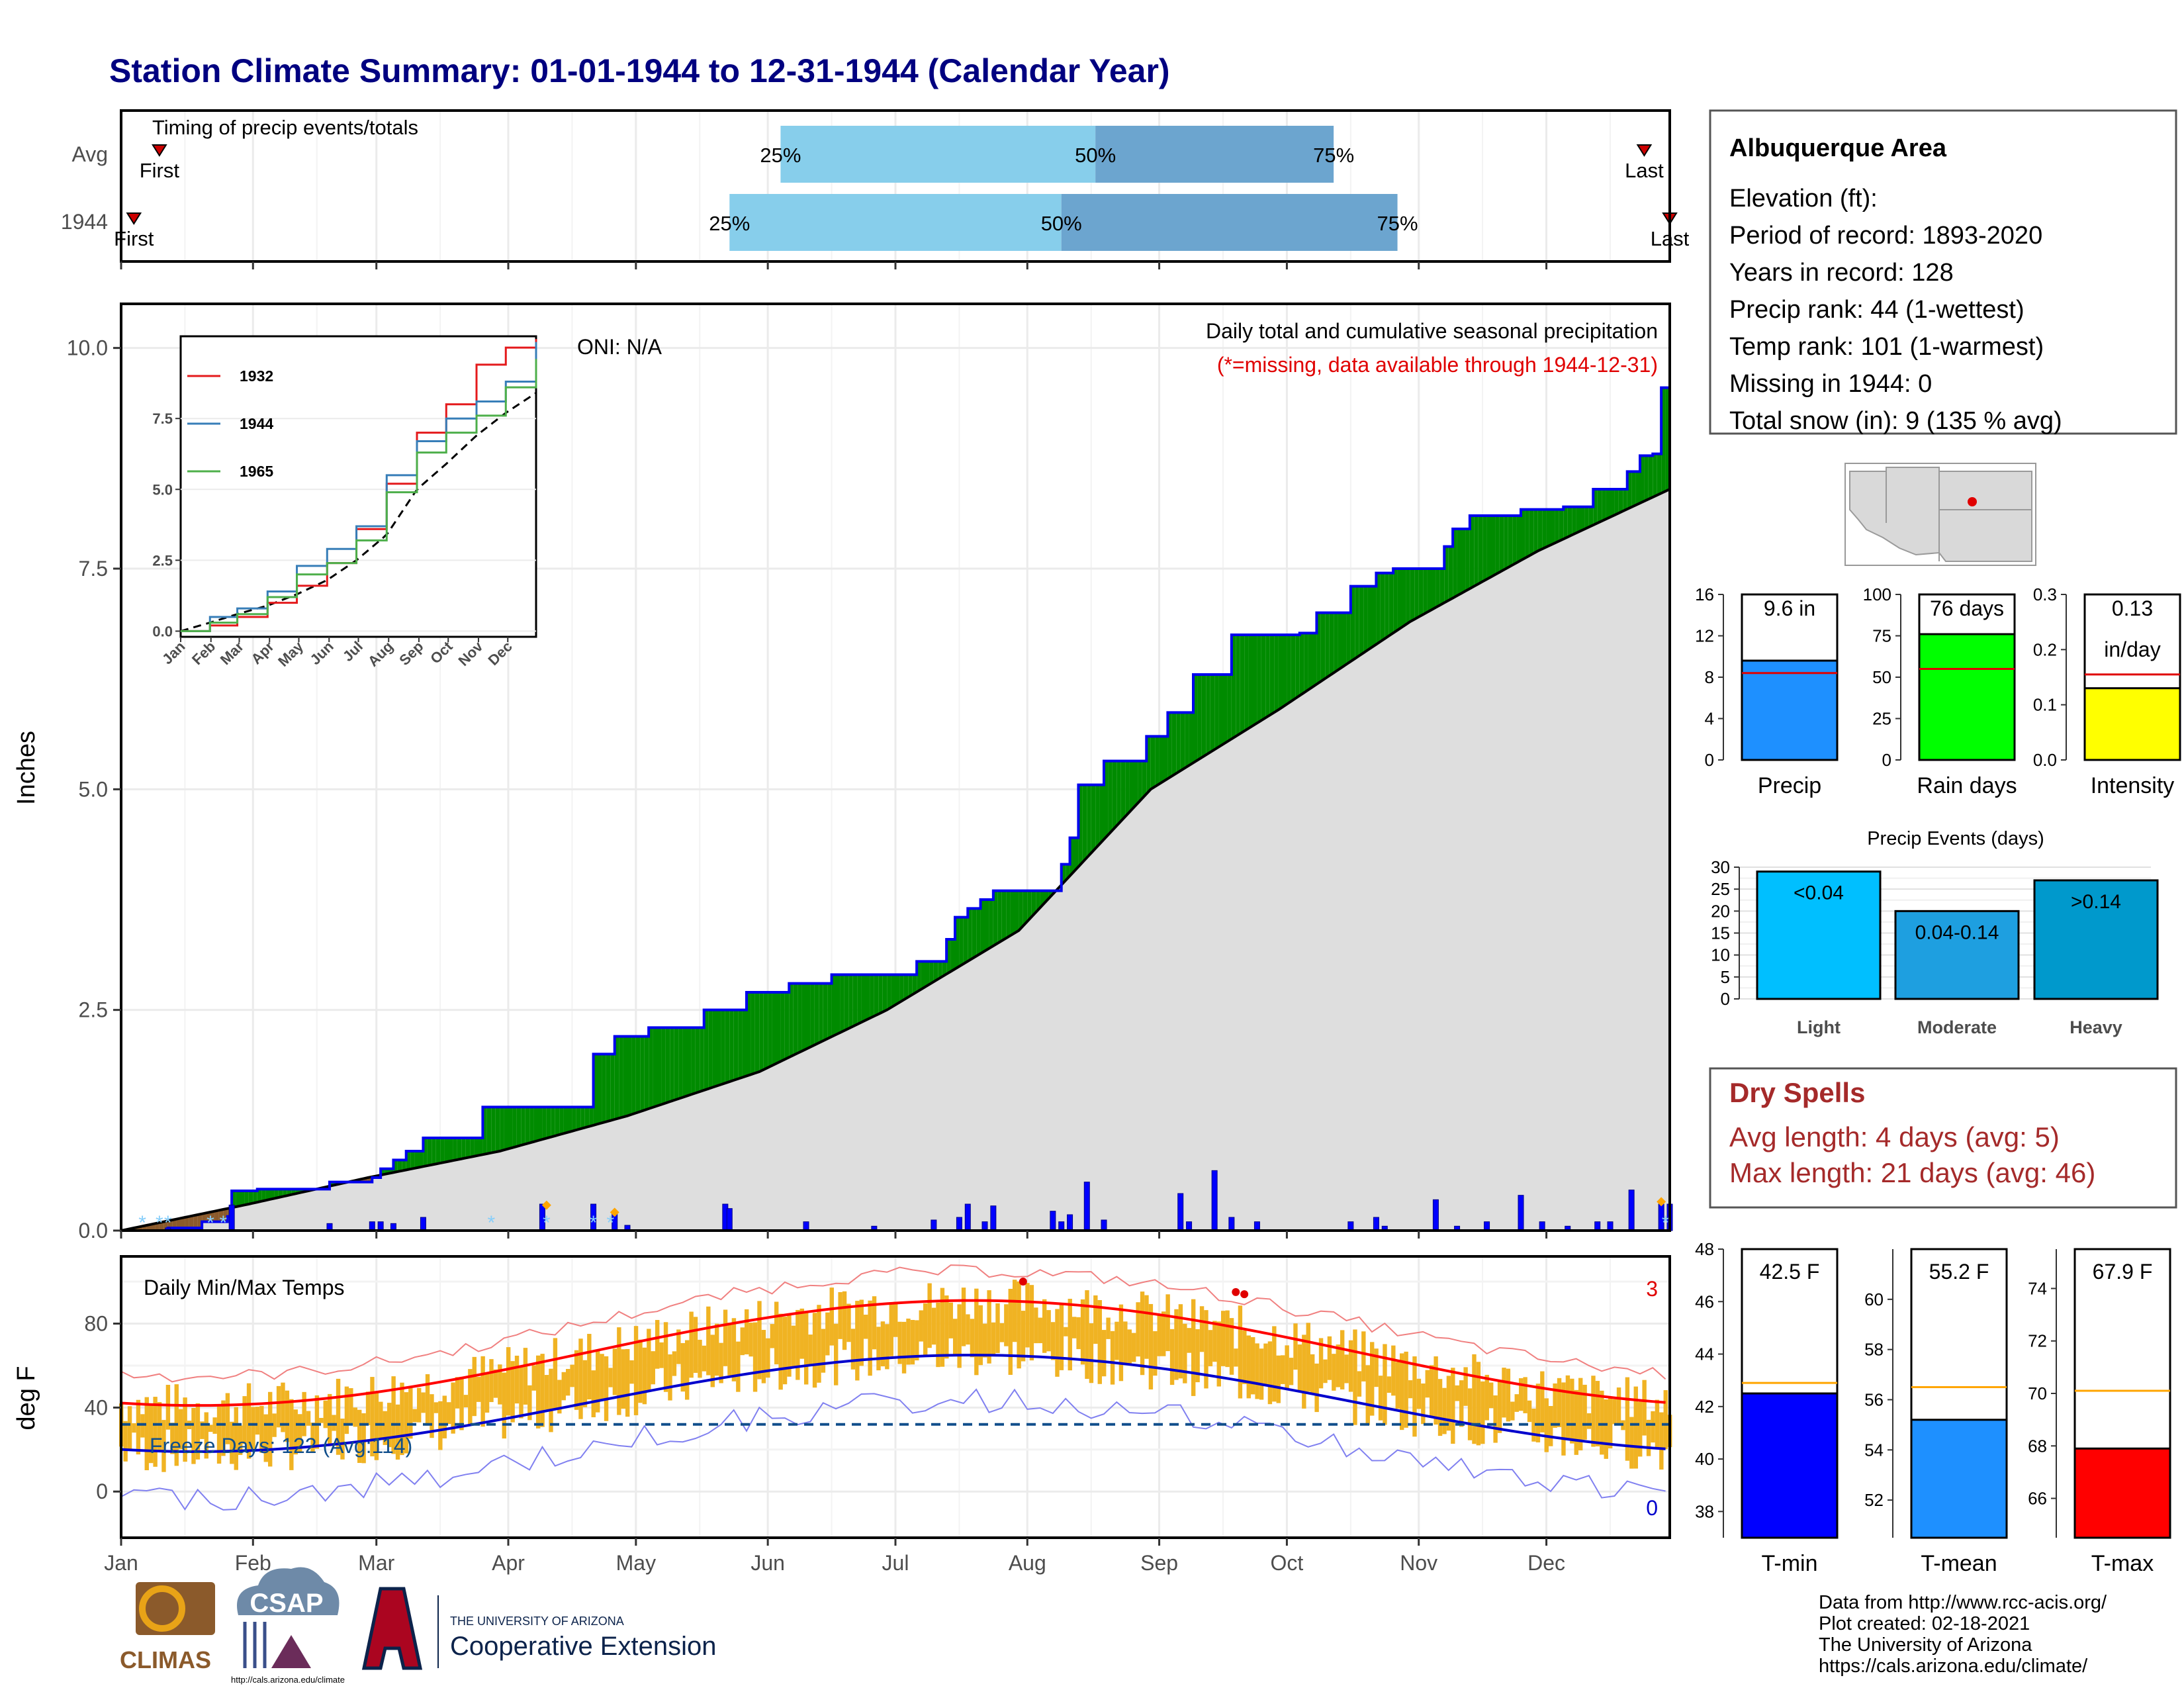  Describe the element at coordinates (2107, 691) in the screenshot. I see `mini-bar-chart: 0.0 0.1 0.2 0.3 0.13 in/day Intensity` at that location.